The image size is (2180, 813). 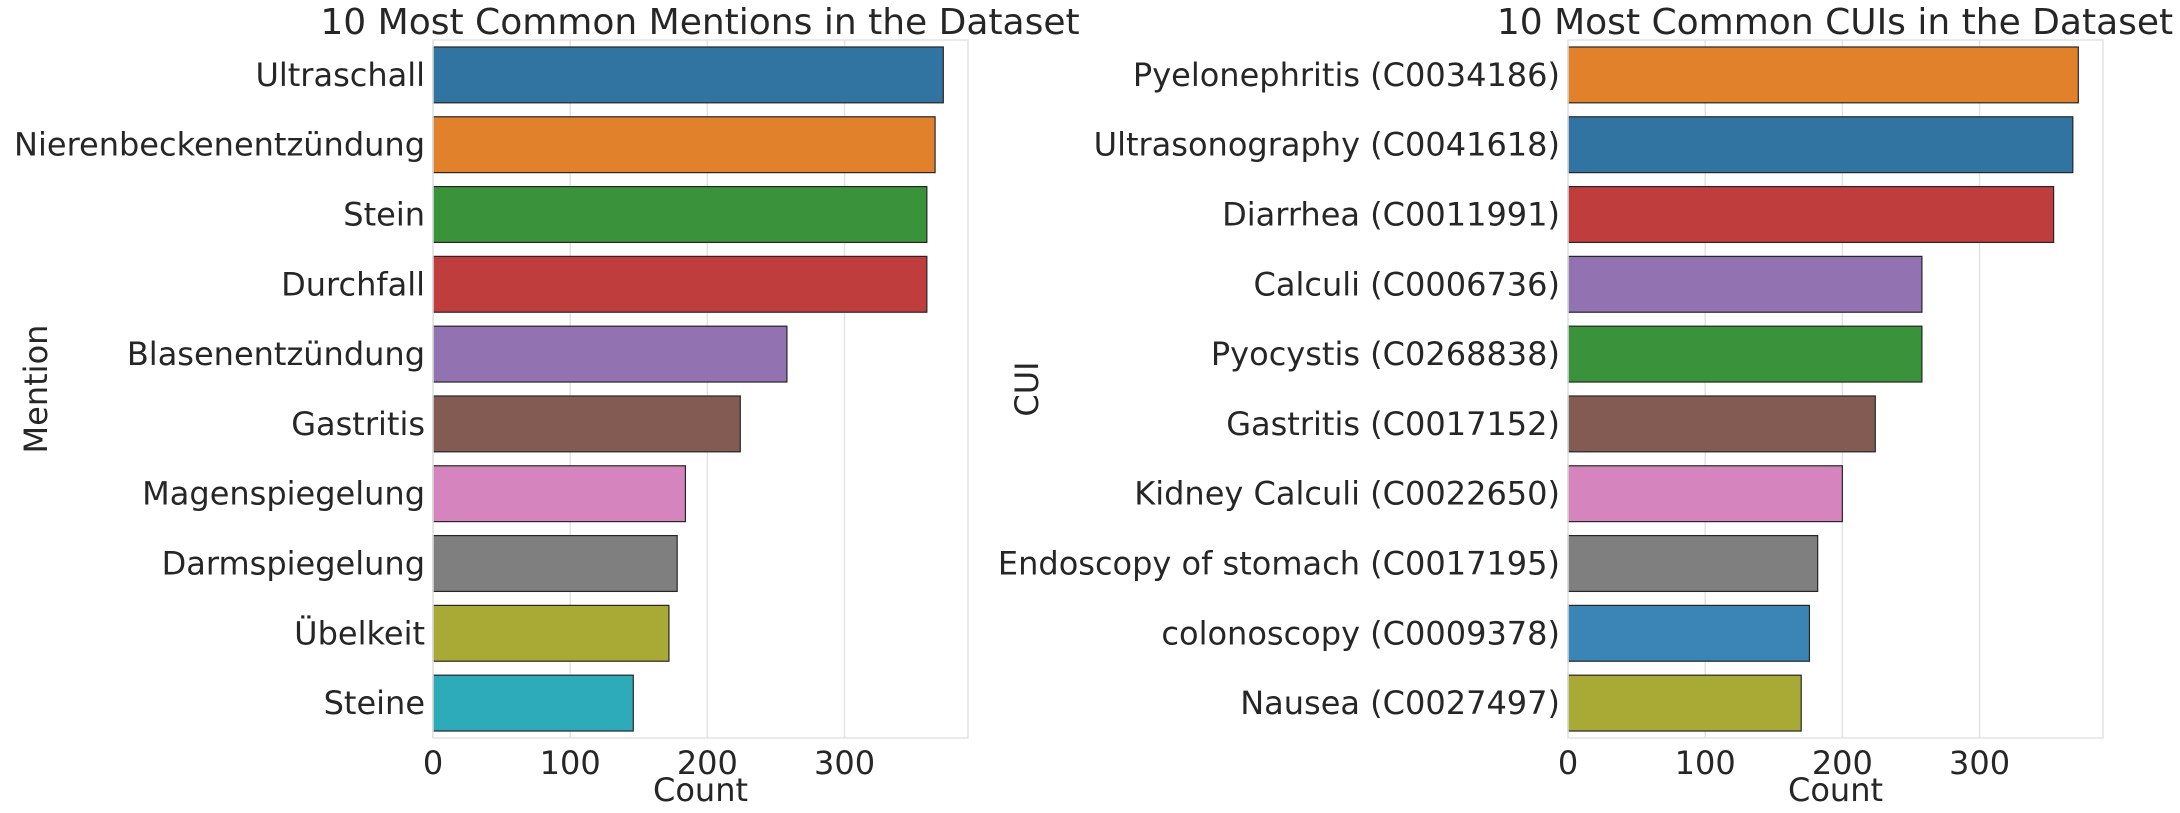 What do you see at coordinates (36, 389) in the screenshot?
I see `y-axis-label: Mention` at bounding box center [36, 389].